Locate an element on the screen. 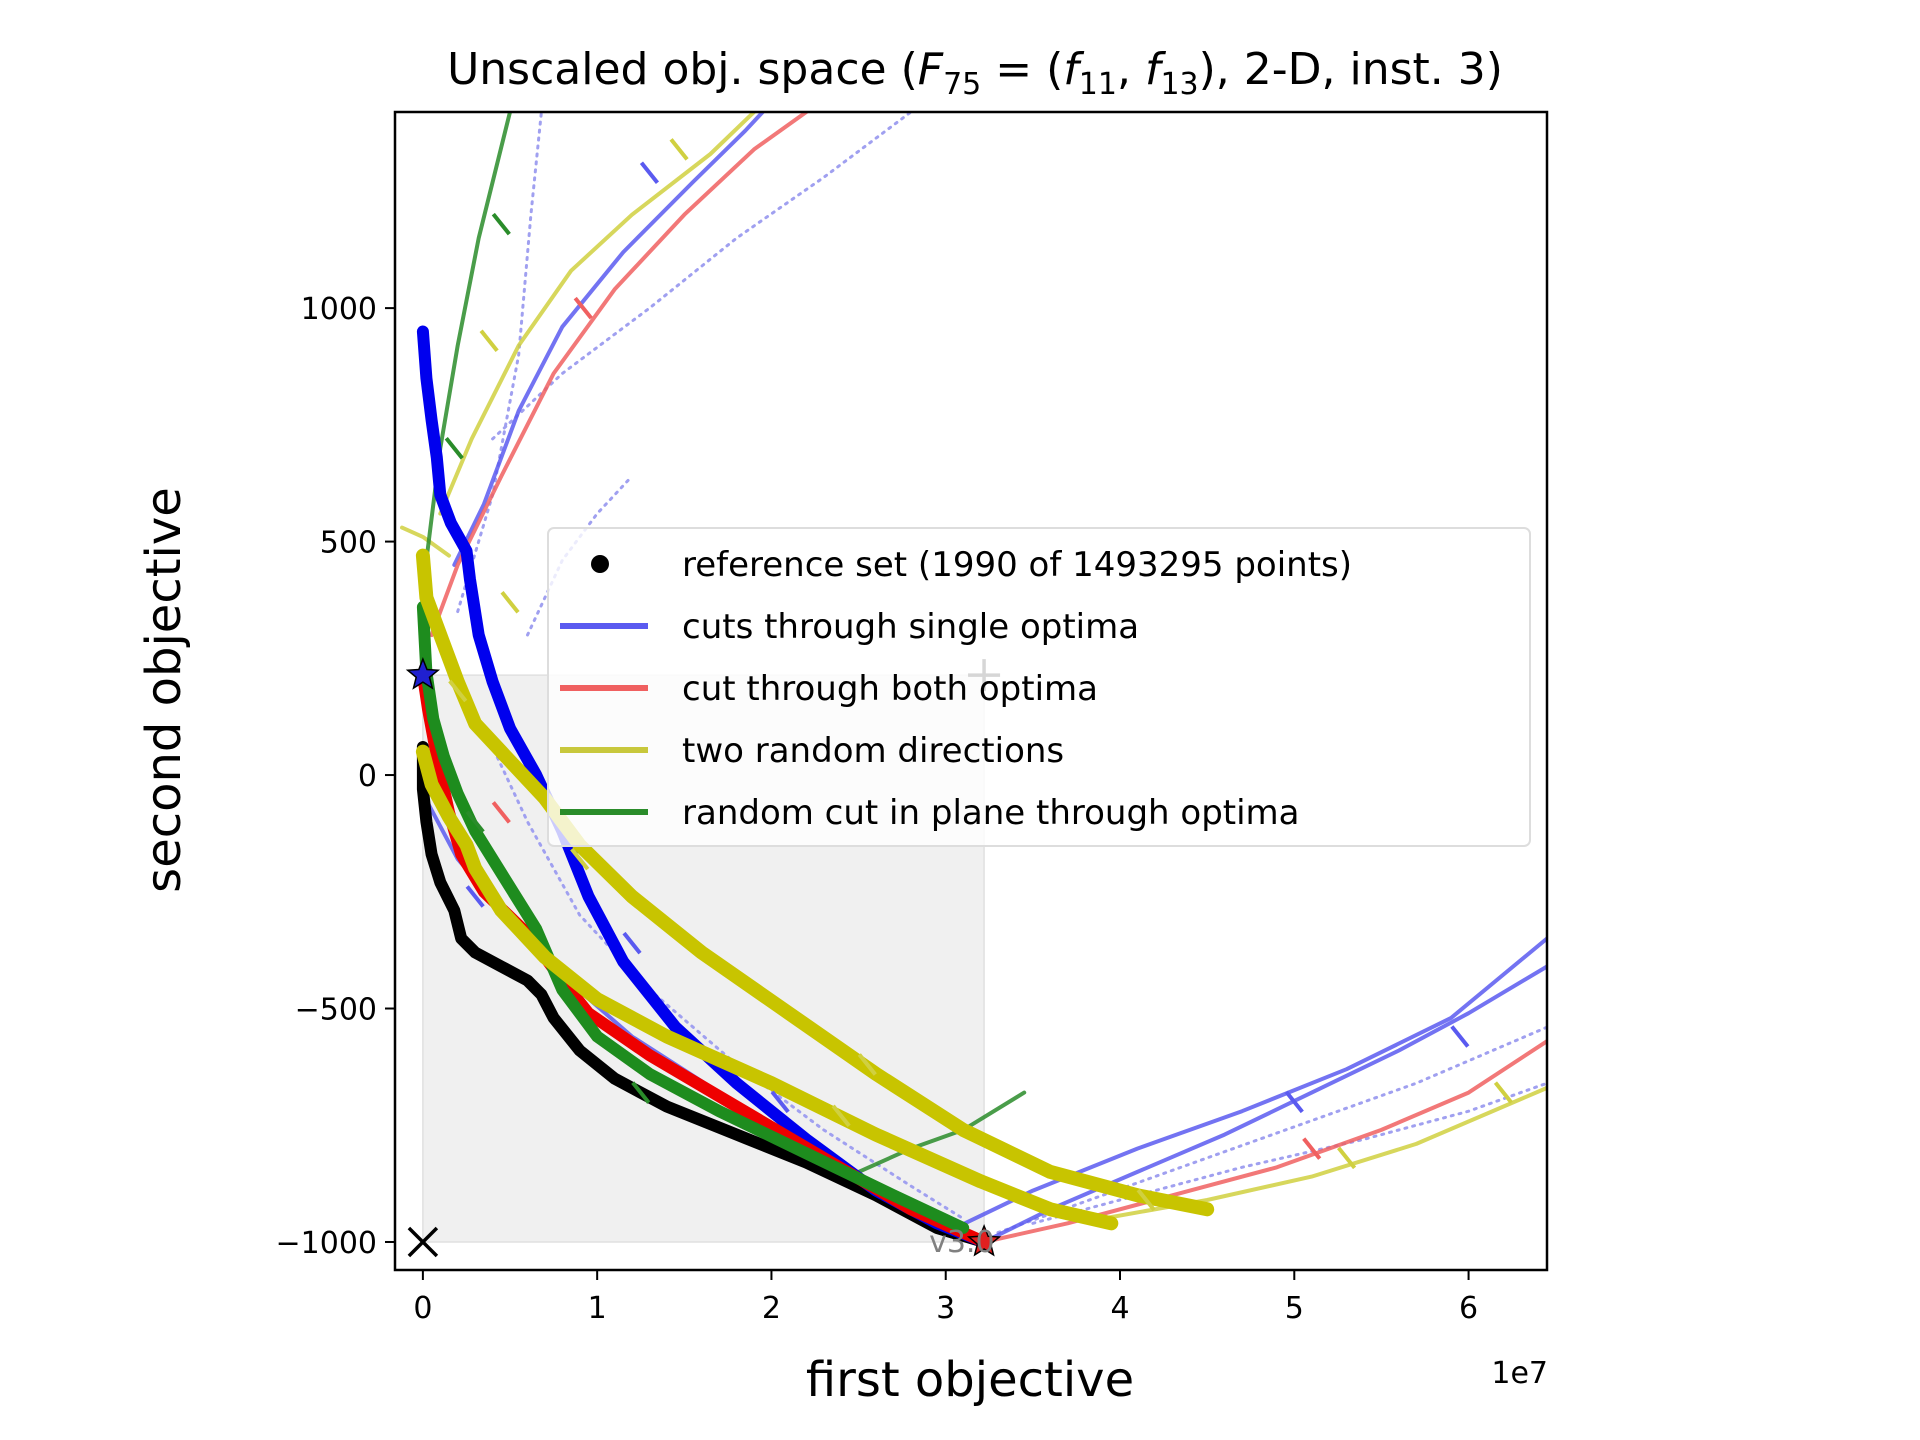 The image size is (1920, 1440). x-tick-label: 1 is located at coordinates (597, 1308).